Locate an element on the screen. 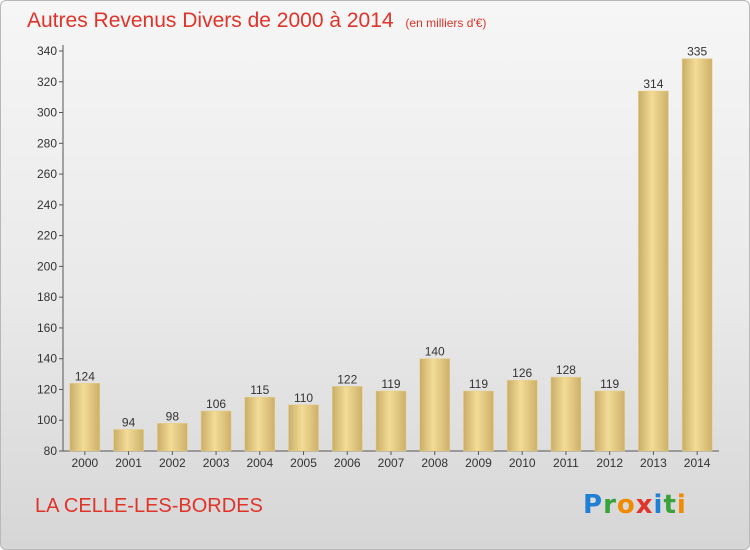  value-label-2014: 335 is located at coordinates (697, 52).